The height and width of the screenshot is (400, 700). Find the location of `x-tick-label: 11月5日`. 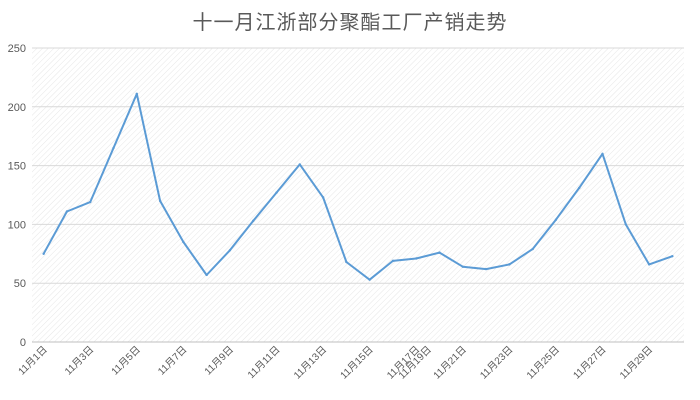

x-tick-label: 11月5日 is located at coordinates (126, 361).